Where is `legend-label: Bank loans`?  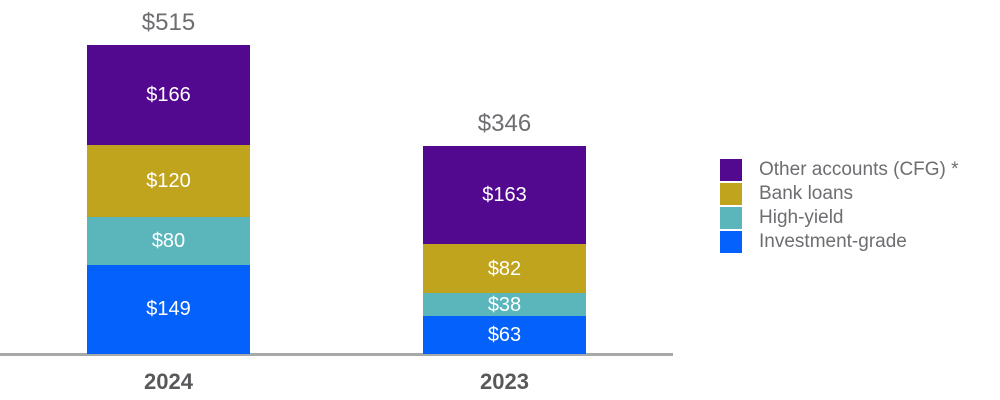 legend-label: Bank loans is located at coordinates (806, 193).